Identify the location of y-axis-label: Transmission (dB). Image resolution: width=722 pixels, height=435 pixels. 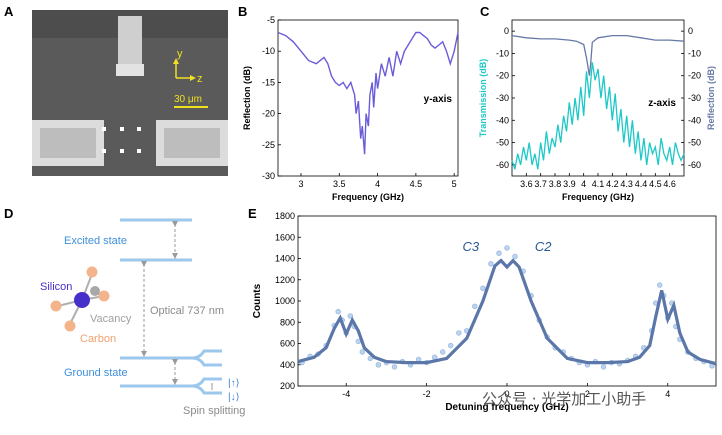
(483, 98).